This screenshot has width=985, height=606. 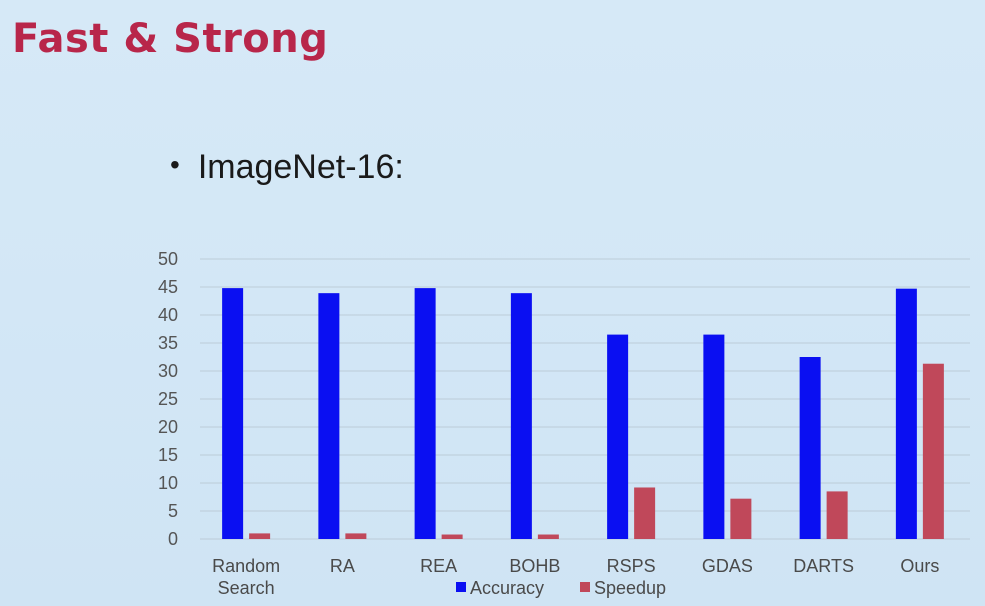 What do you see at coordinates (260, 536) in the screenshot?
I see `bar-speedup-random-search` at bounding box center [260, 536].